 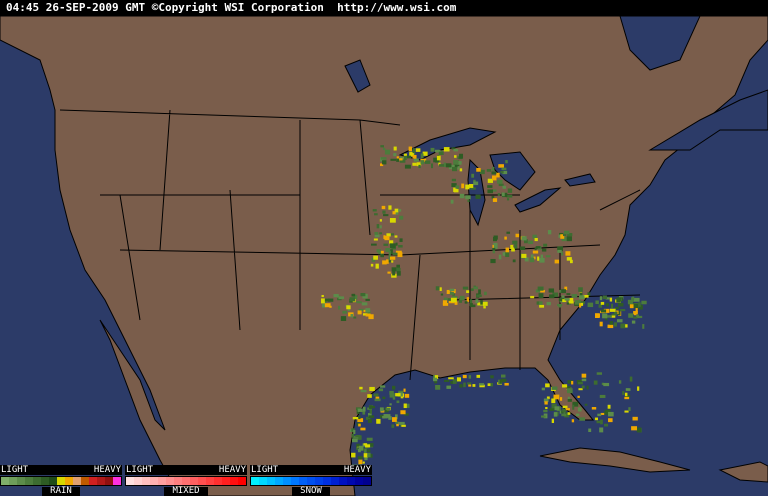 What do you see at coordinates (357, 470) in the screenshot?
I see `legend-snow-heavy: HEAVY` at bounding box center [357, 470].